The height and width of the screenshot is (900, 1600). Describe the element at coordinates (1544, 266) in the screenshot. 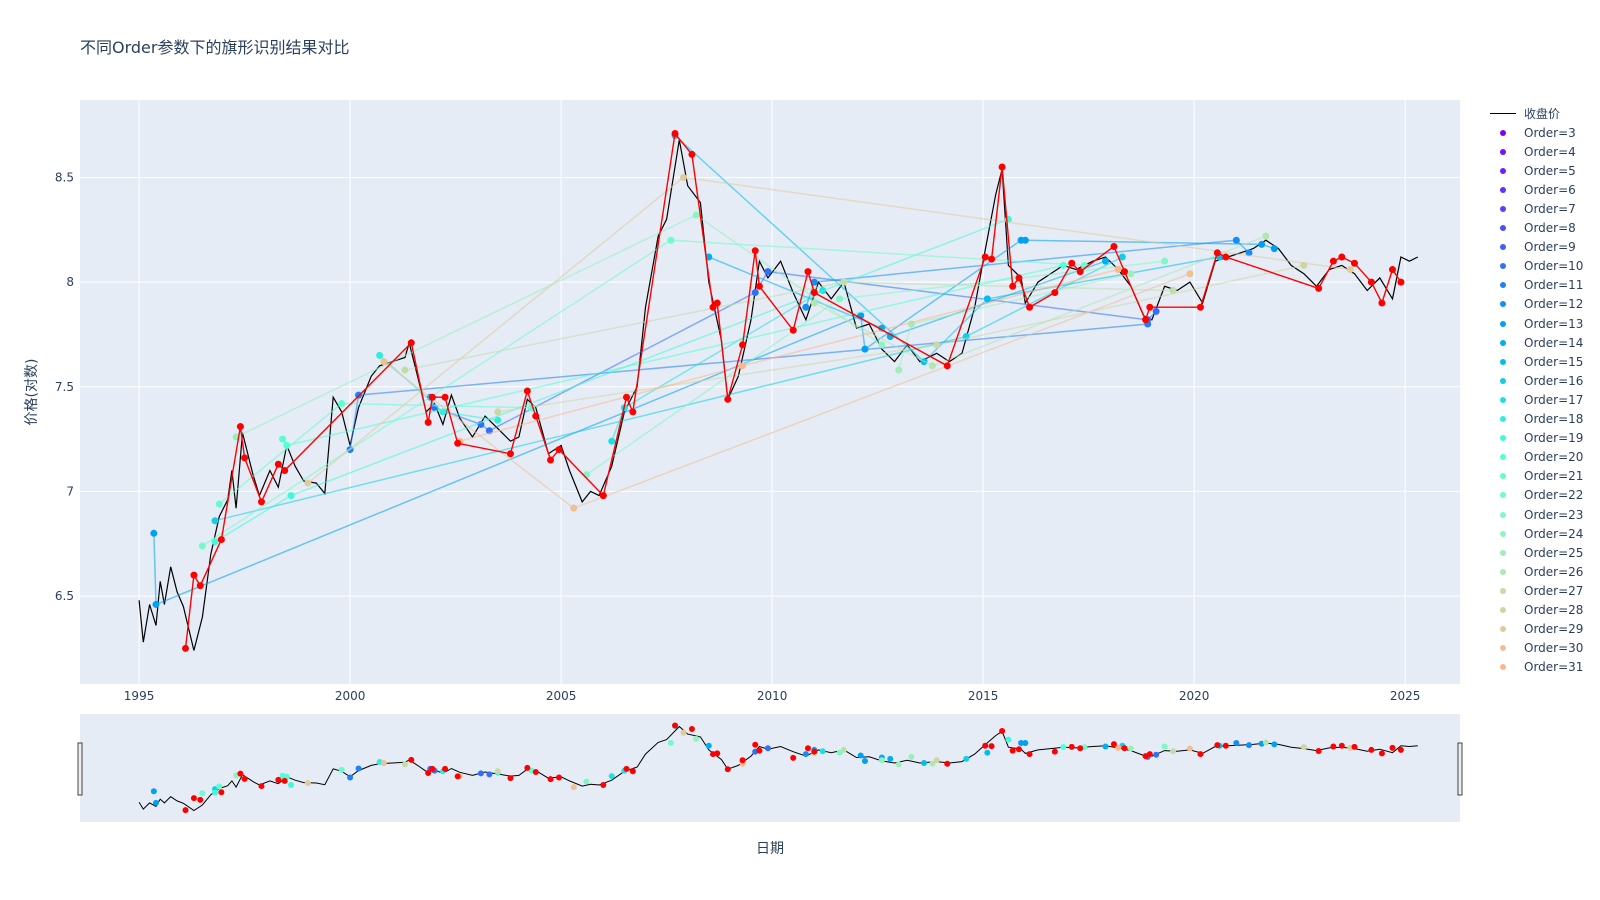

I see `legend-item-order: Order=10` at that location.